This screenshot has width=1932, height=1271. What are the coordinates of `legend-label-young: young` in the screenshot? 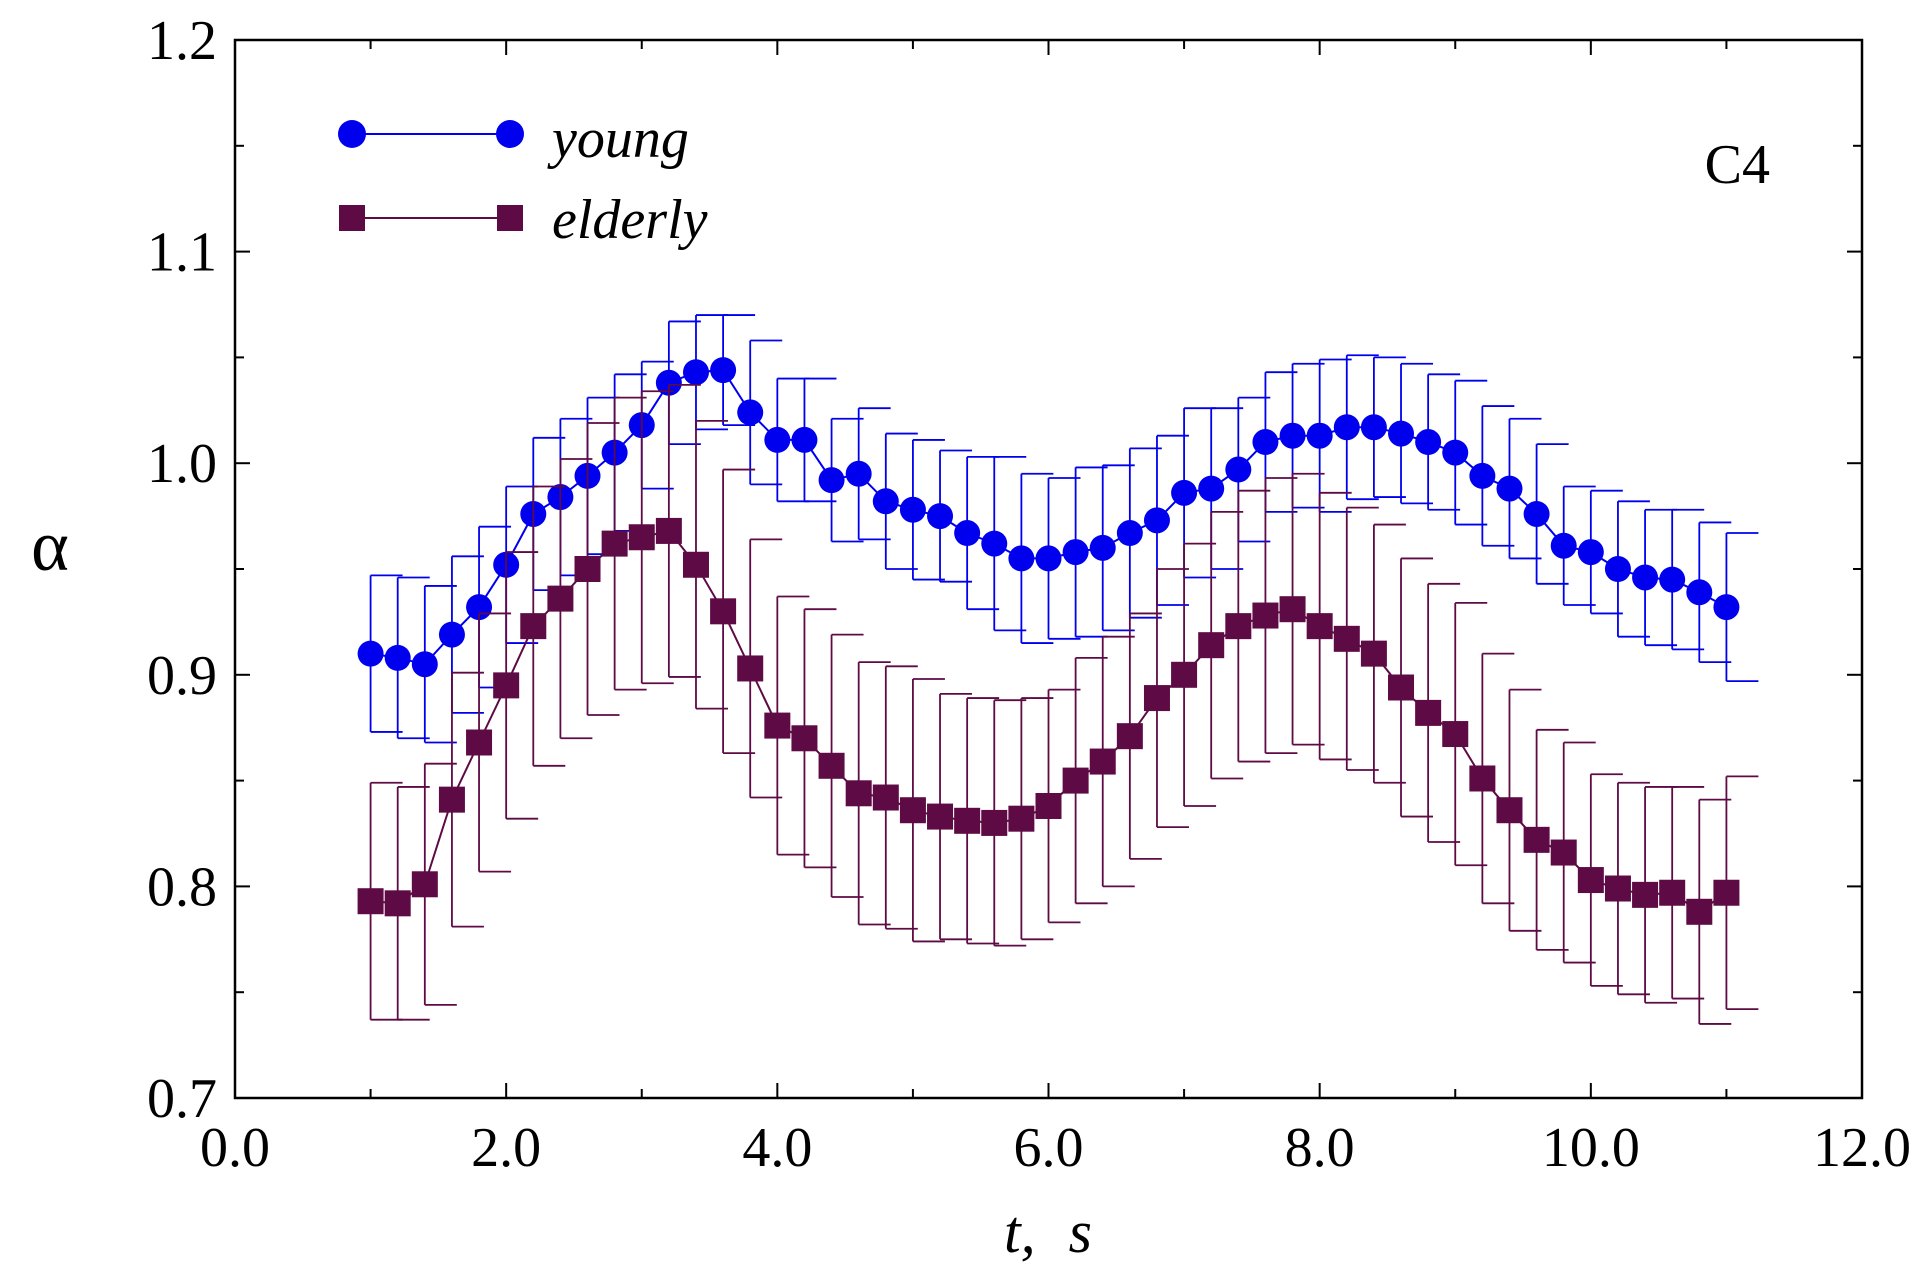 It's located at (618, 139).